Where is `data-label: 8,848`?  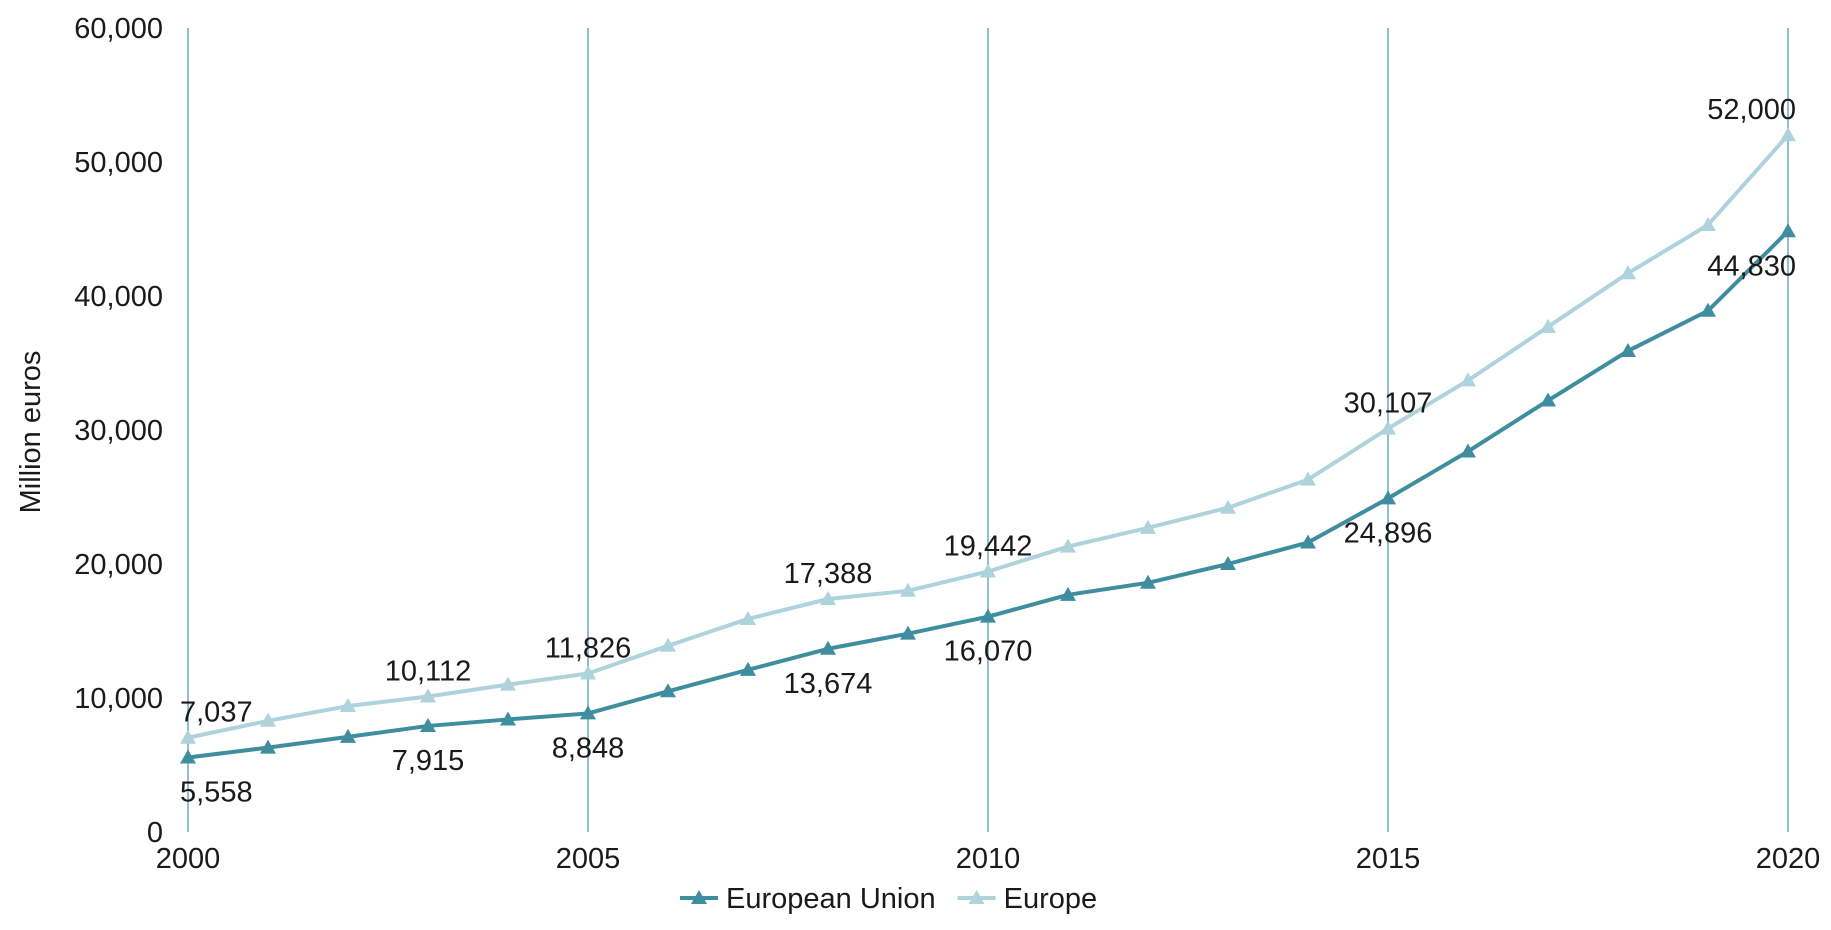
data-label: 8,848 is located at coordinates (588, 748).